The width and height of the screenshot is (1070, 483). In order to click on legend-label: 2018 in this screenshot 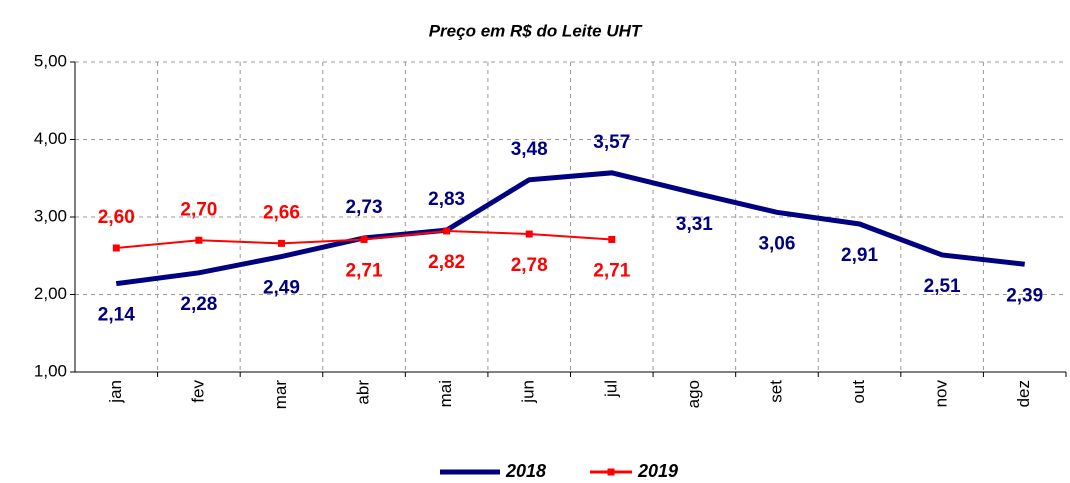, I will do `click(525, 471)`.